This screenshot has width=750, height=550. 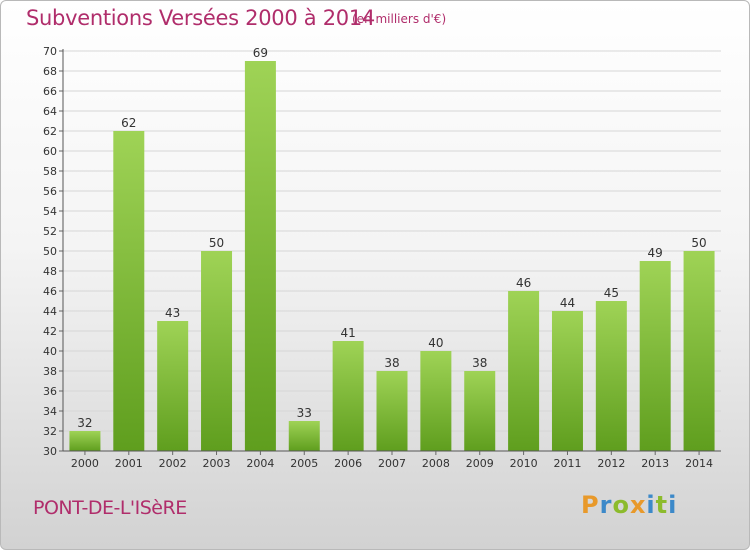 What do you see at coordinates (50, 51) in the screenshot?
I see `y-tick-label: 70` at bounding box center [50, 51].